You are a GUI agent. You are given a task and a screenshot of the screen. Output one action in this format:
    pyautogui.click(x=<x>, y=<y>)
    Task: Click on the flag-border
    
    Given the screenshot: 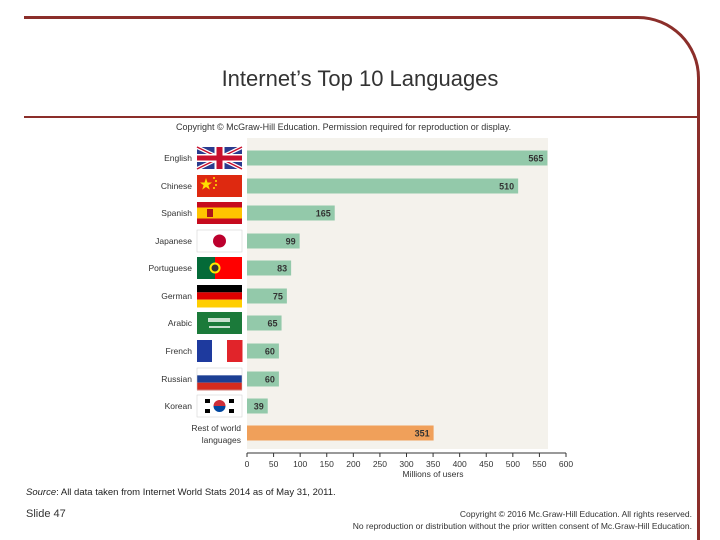 What is the action you would take?
    pyautogui.click(x=219, y=379)
    